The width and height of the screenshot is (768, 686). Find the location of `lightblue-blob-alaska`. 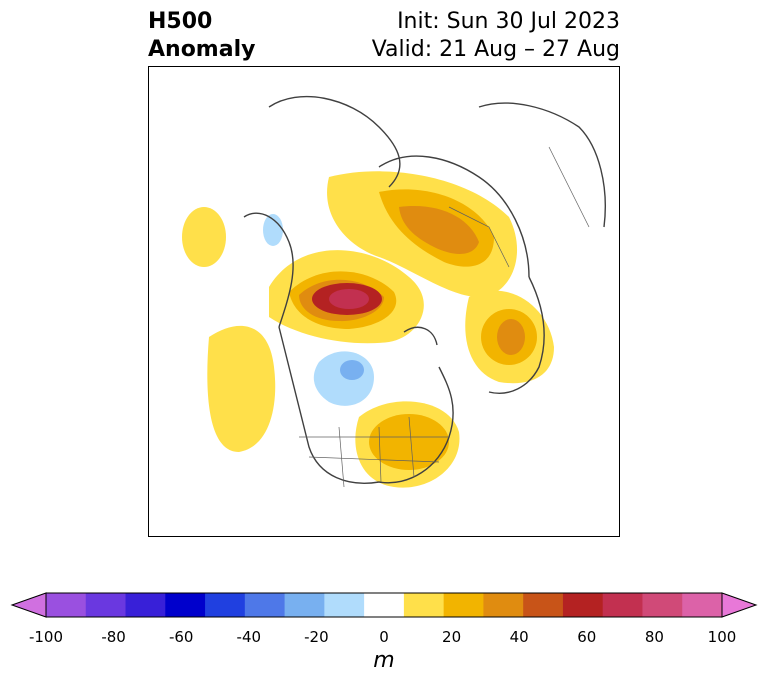

lightblue-blob-alaska is located at coordinates (273, 230).